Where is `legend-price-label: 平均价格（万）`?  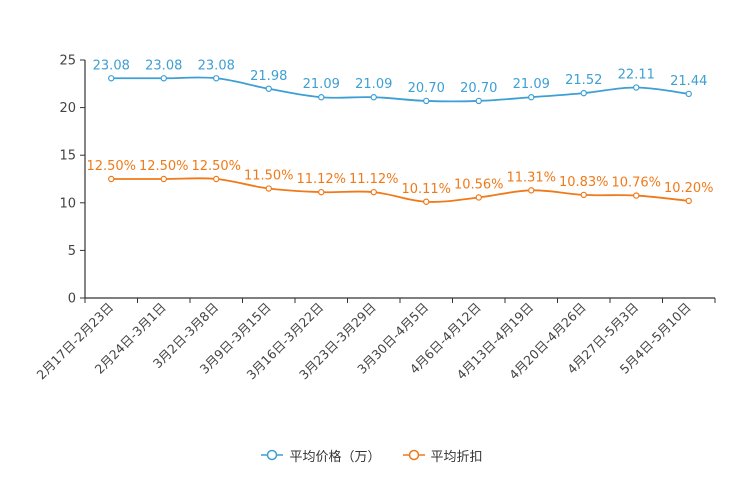
legend-price-label: 平均价格（万） is located at coordinates (335, 457).